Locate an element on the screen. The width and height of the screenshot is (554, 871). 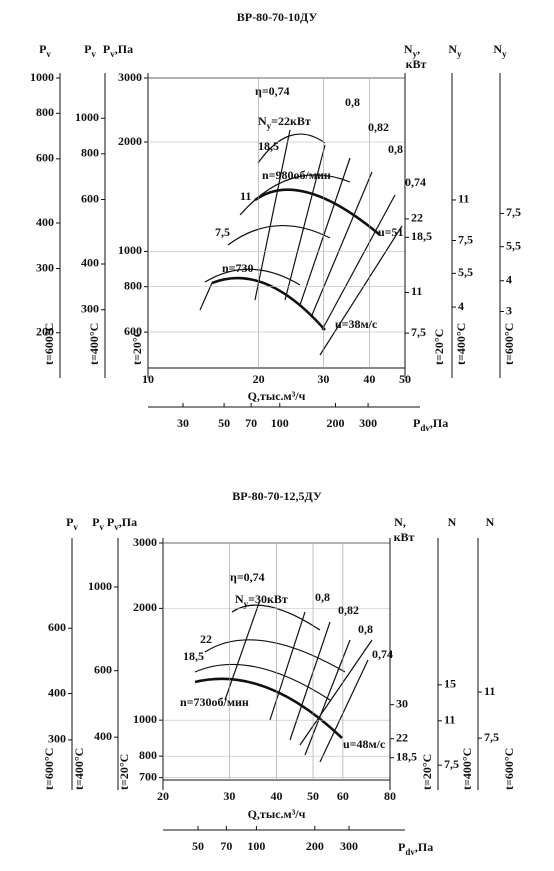
axis-title: Pv,Па is located at coordinates (122, 523).